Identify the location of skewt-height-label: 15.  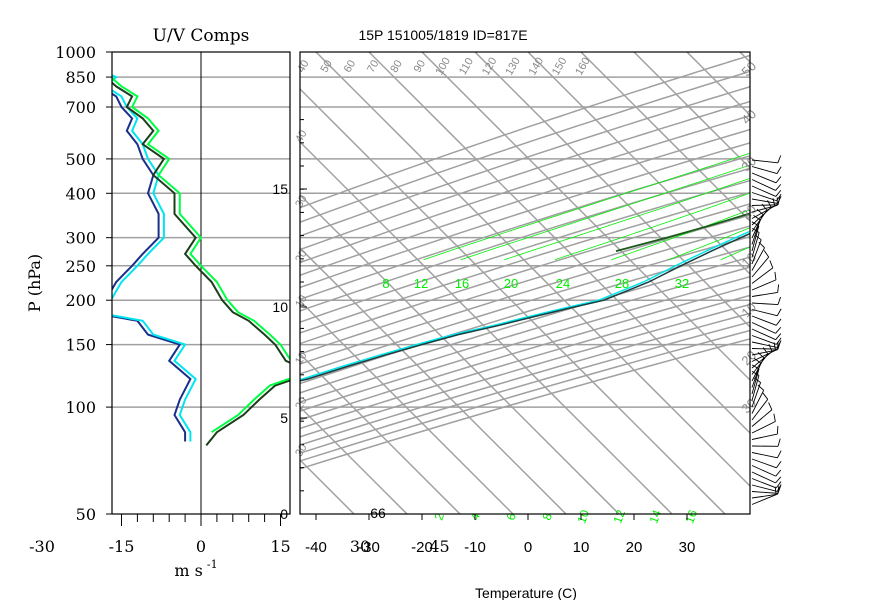
(280, 189).